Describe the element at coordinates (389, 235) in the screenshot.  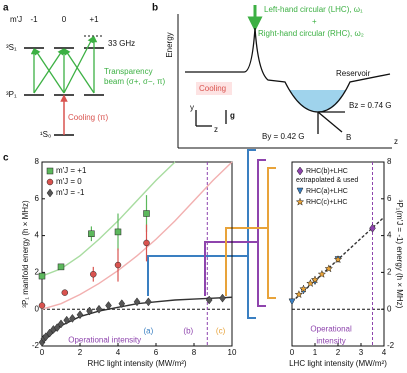
I see `y-tick-label: 4` at that location.